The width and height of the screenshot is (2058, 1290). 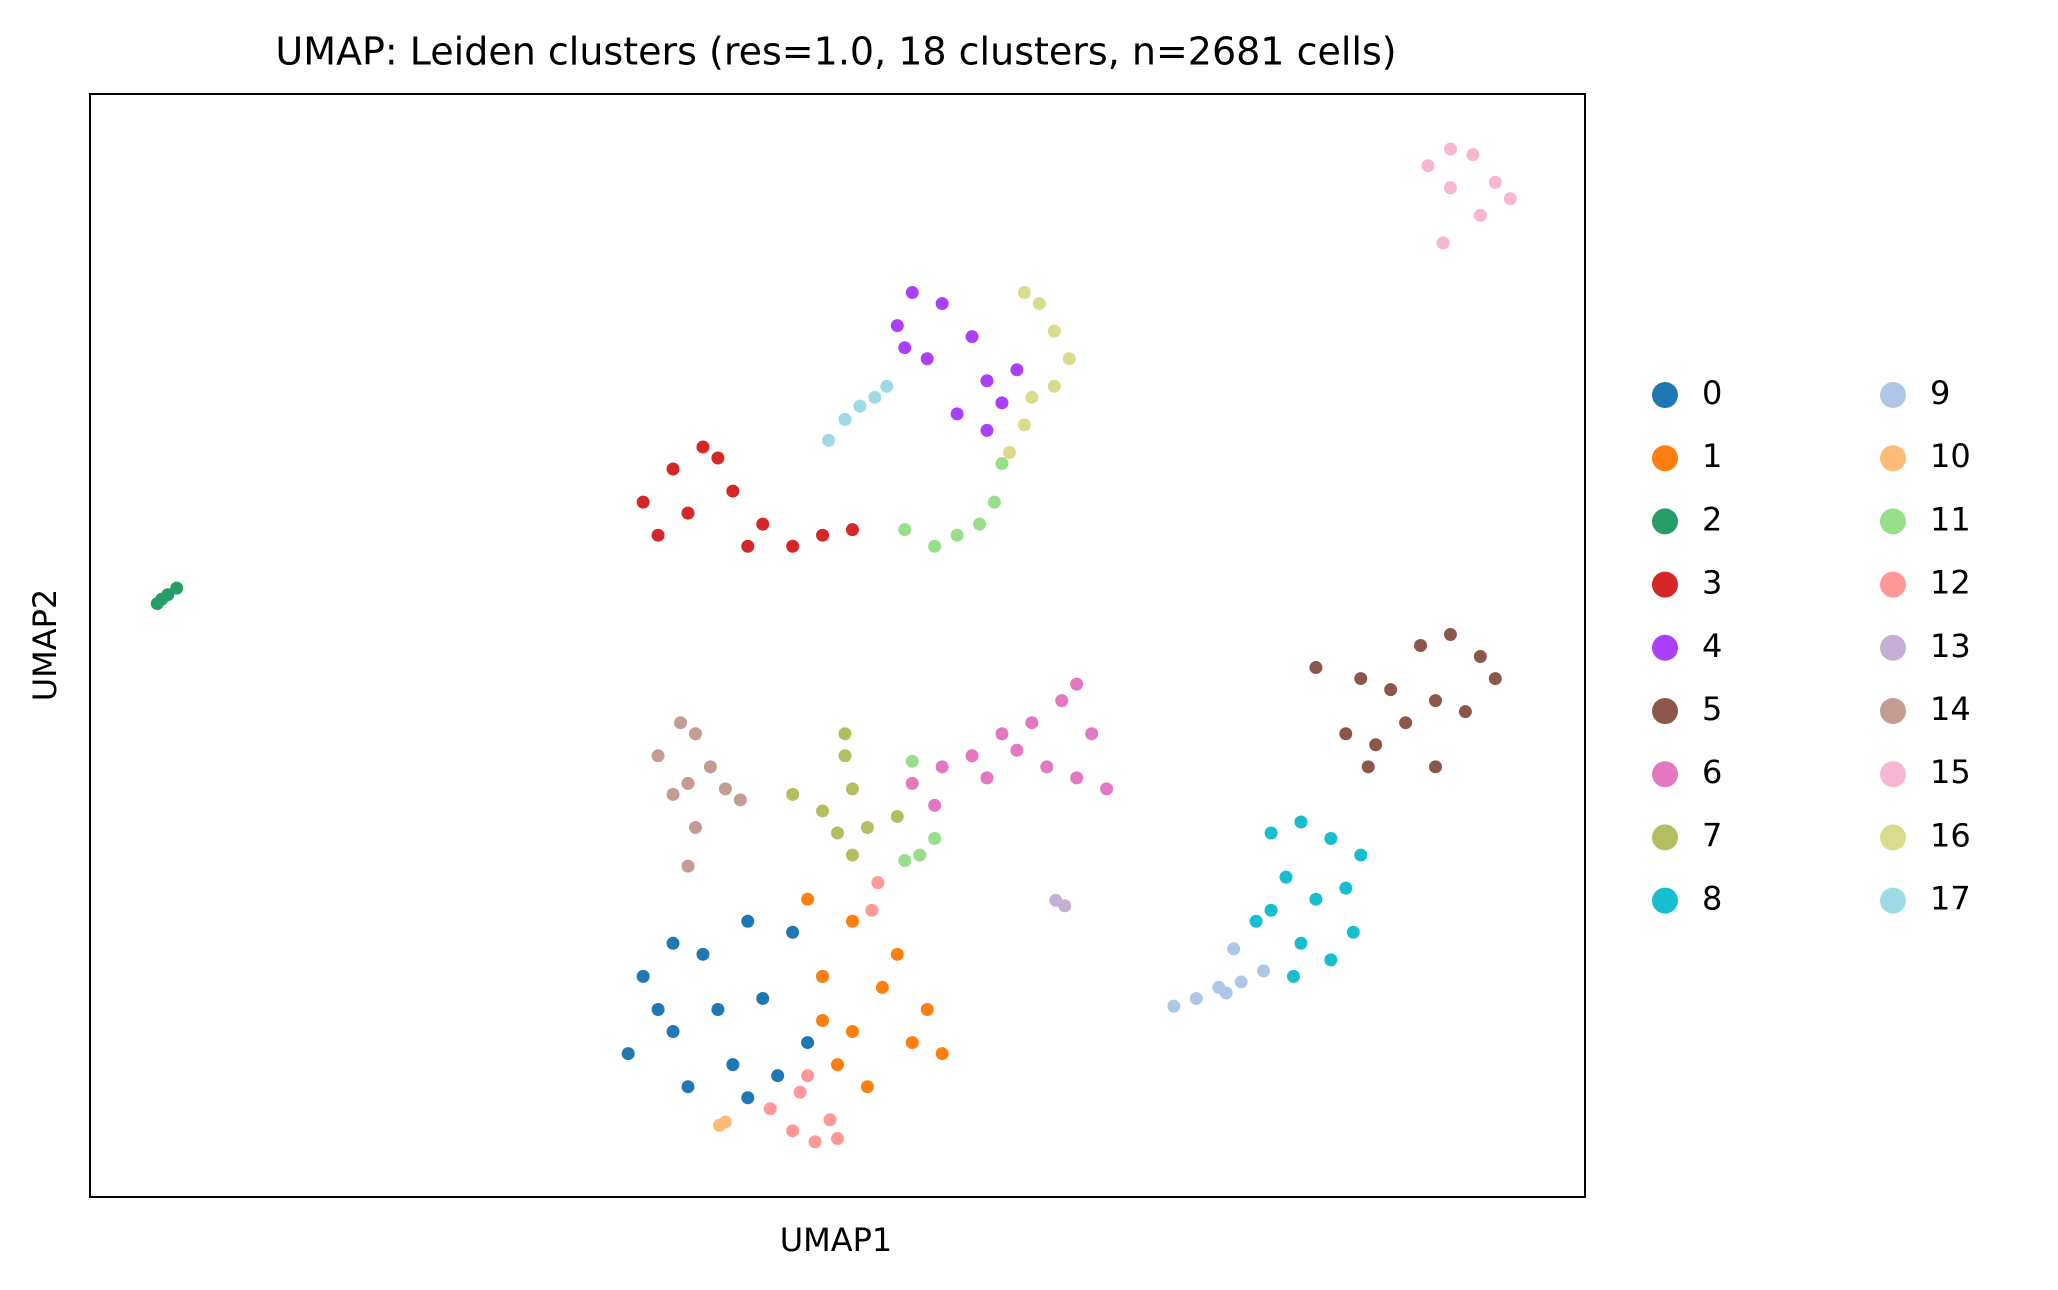 What do you see at coordinates (836, 1240) in the screenshot?
I see `x-axis-label: UMAP1` at bounding box center [836, 1240].